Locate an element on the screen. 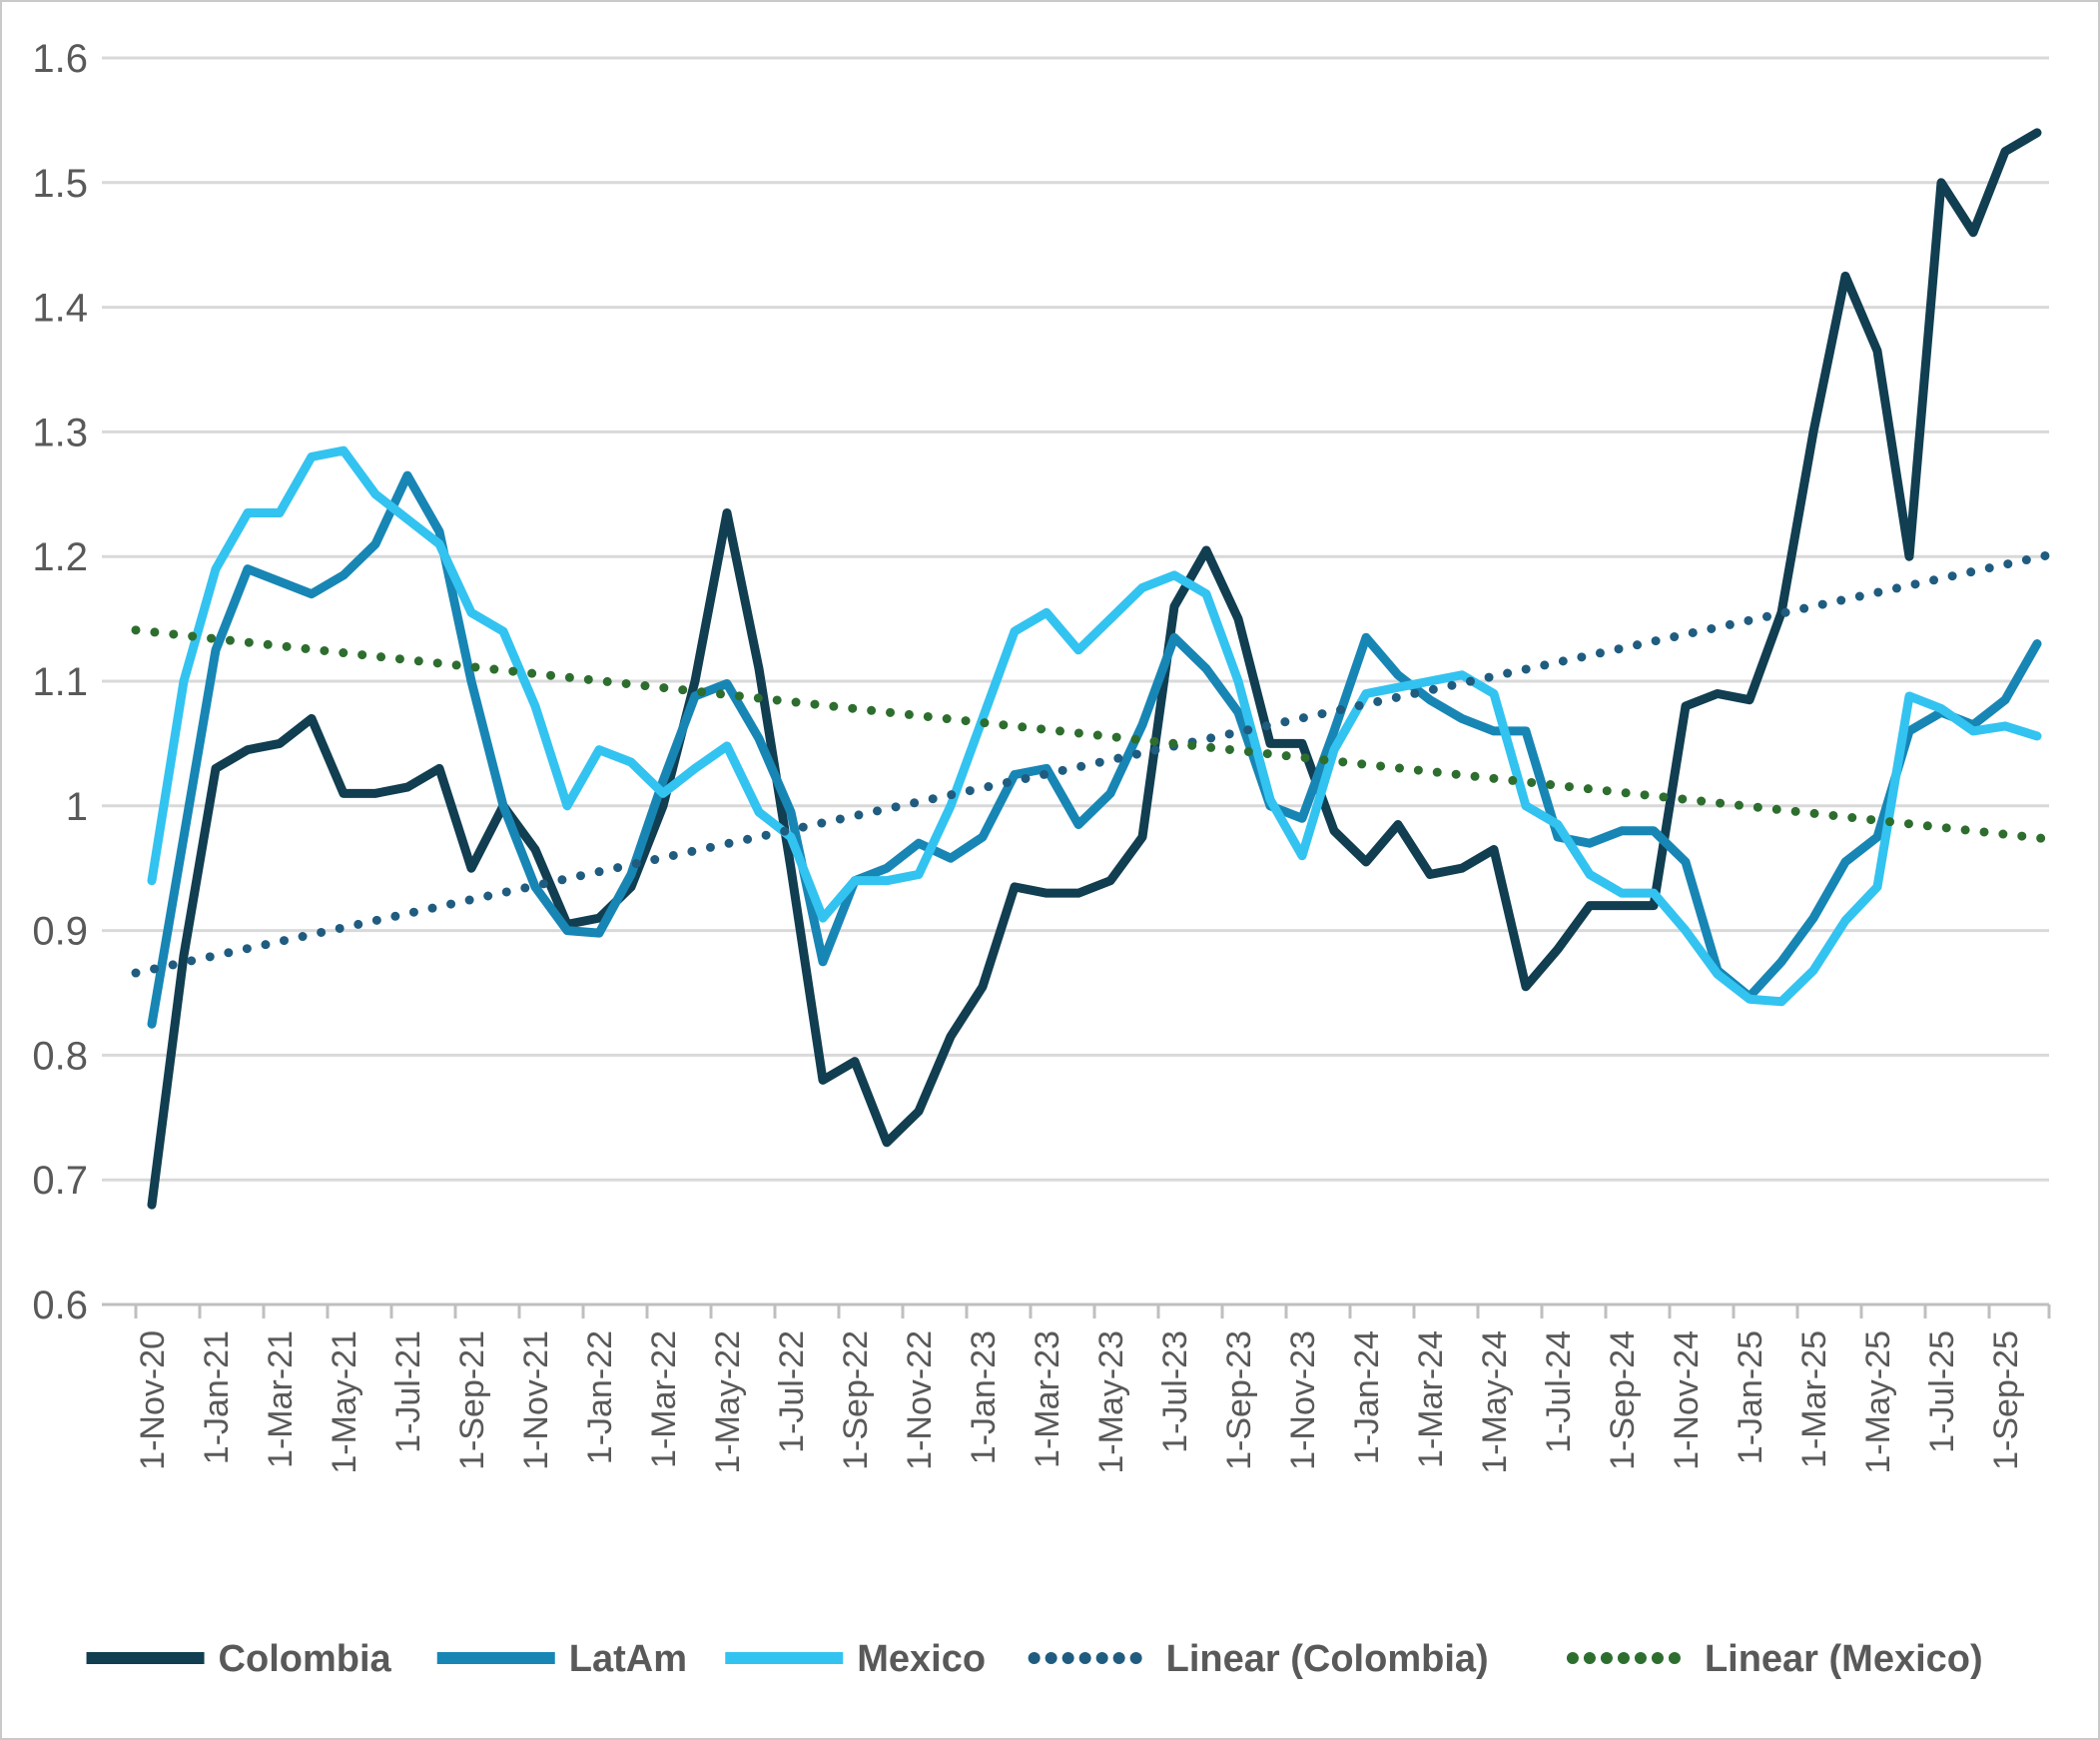 The width and height of the screenshot is (2100, 1740). y-tick-label: 1.6 is located at coordinates (60, 59).